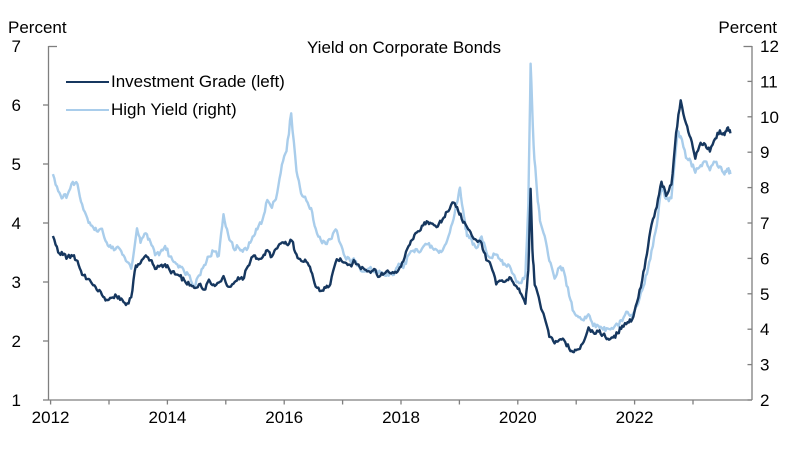 The height and width of the screenshot is (454, 793). What do you see at coordinates (769, 46) in the screenshot?
I see `right-axis-tick-label: 12` at bounding box center [769, 46].